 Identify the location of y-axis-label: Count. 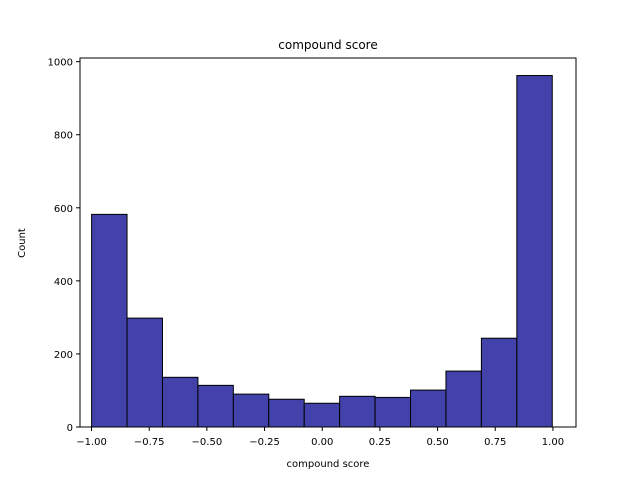
(22, 243).